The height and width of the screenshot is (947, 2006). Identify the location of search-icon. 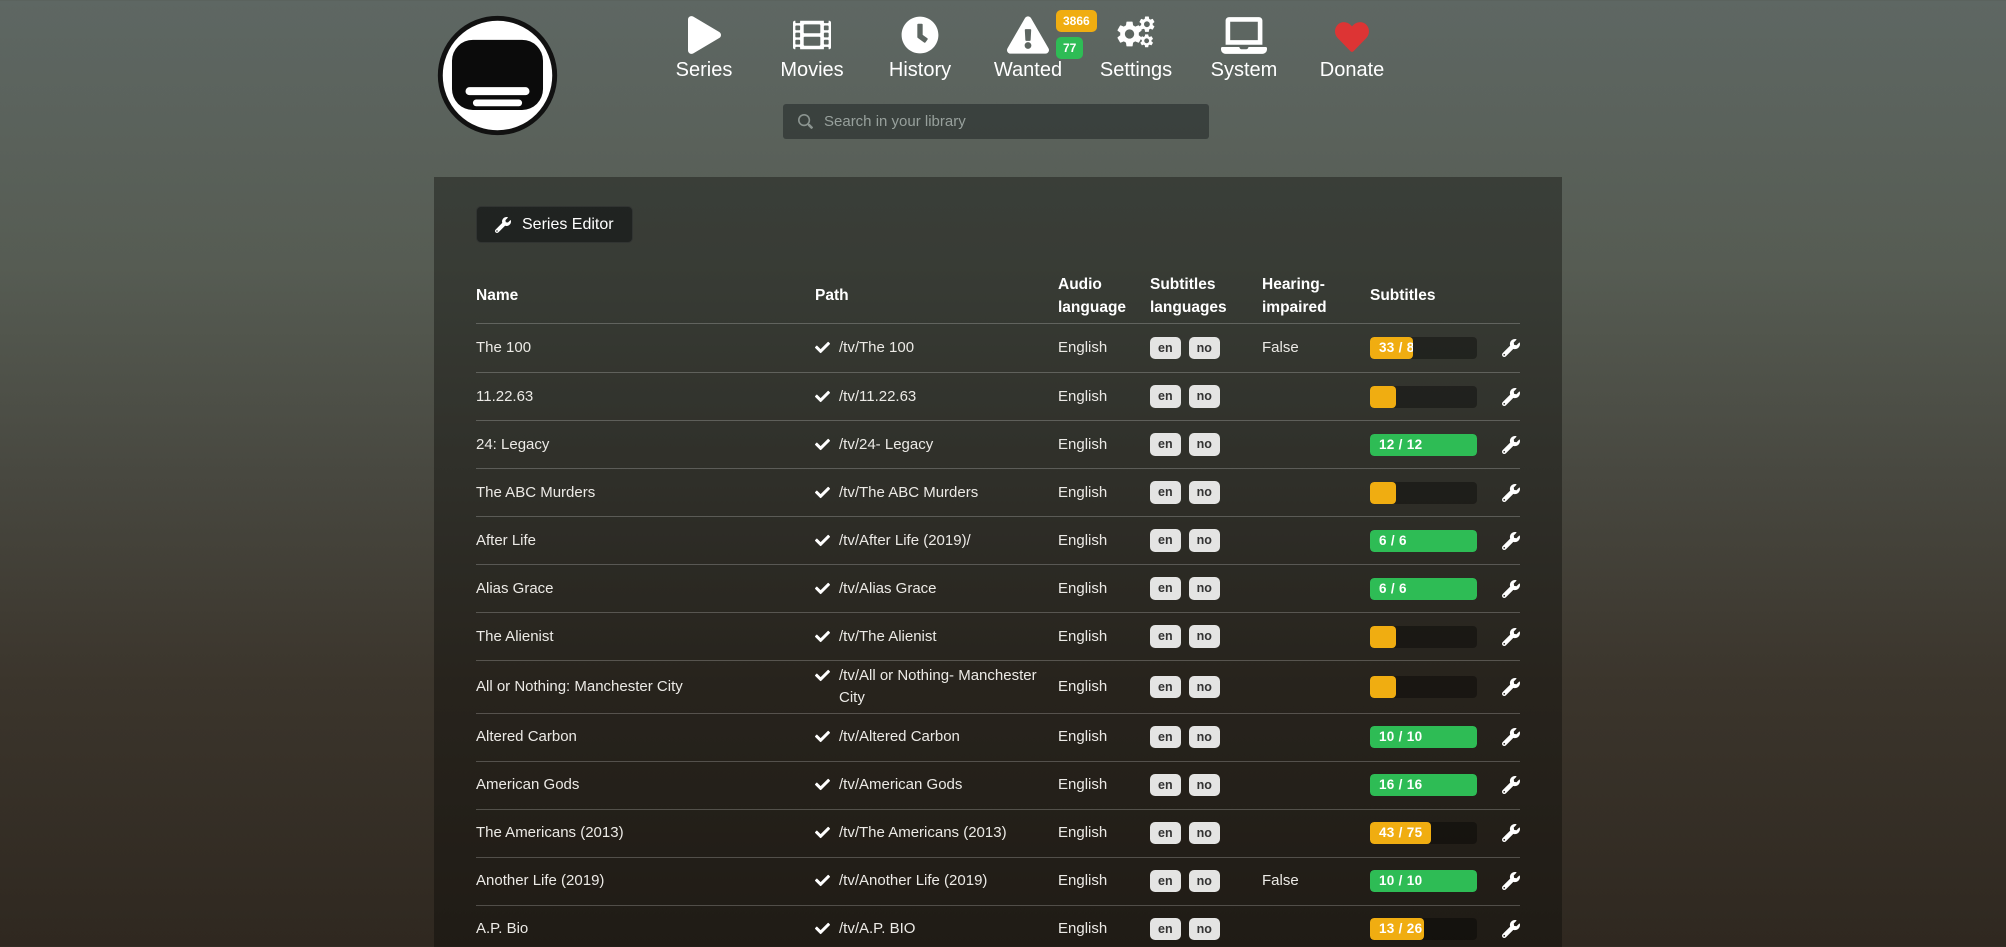
(805, 121).